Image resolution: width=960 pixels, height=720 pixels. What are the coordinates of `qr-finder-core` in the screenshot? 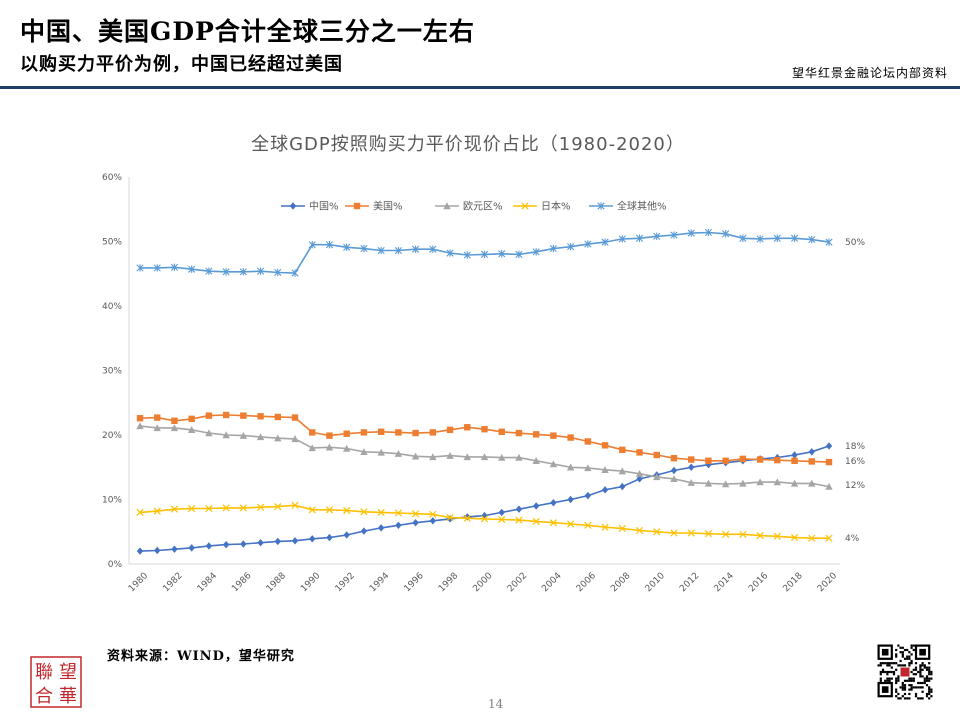 It's located at (922, 652).